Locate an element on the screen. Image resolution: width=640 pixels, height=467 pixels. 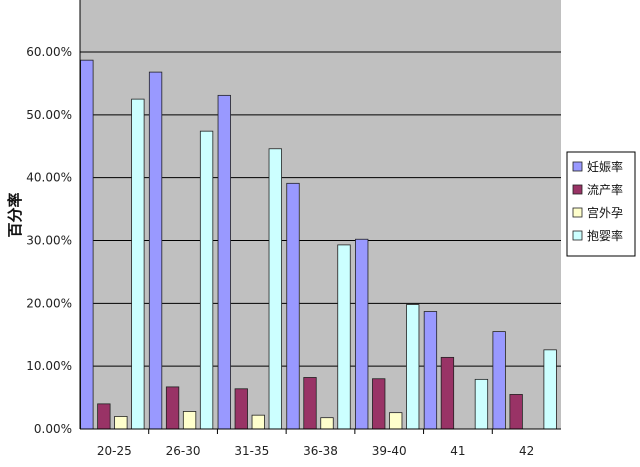
y-tick-label: 30.00% is located at coordinates (49, 241).